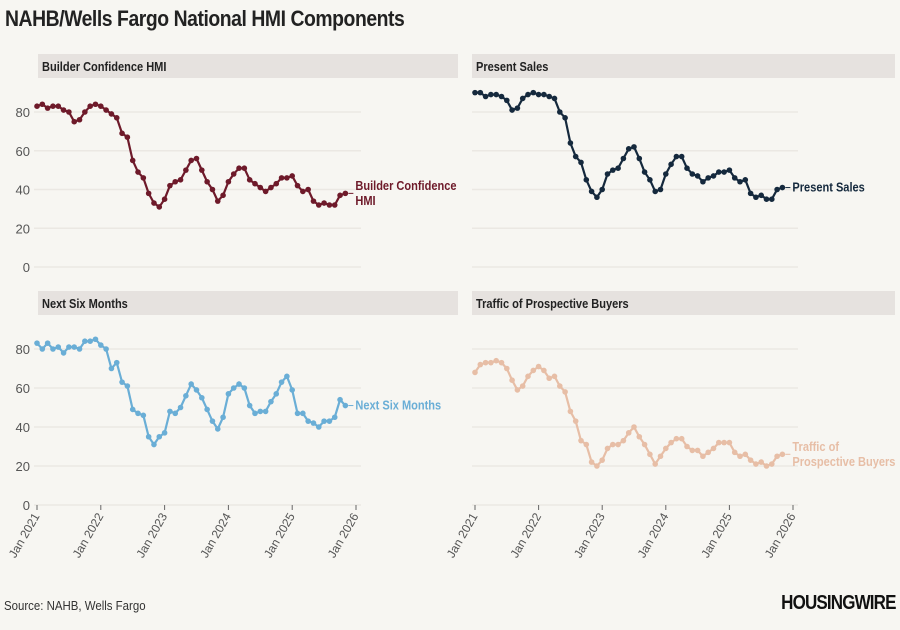 The height and width of the screenshot is (630, 900). I want to click on y-tick-label: 0, so click(26, 267).